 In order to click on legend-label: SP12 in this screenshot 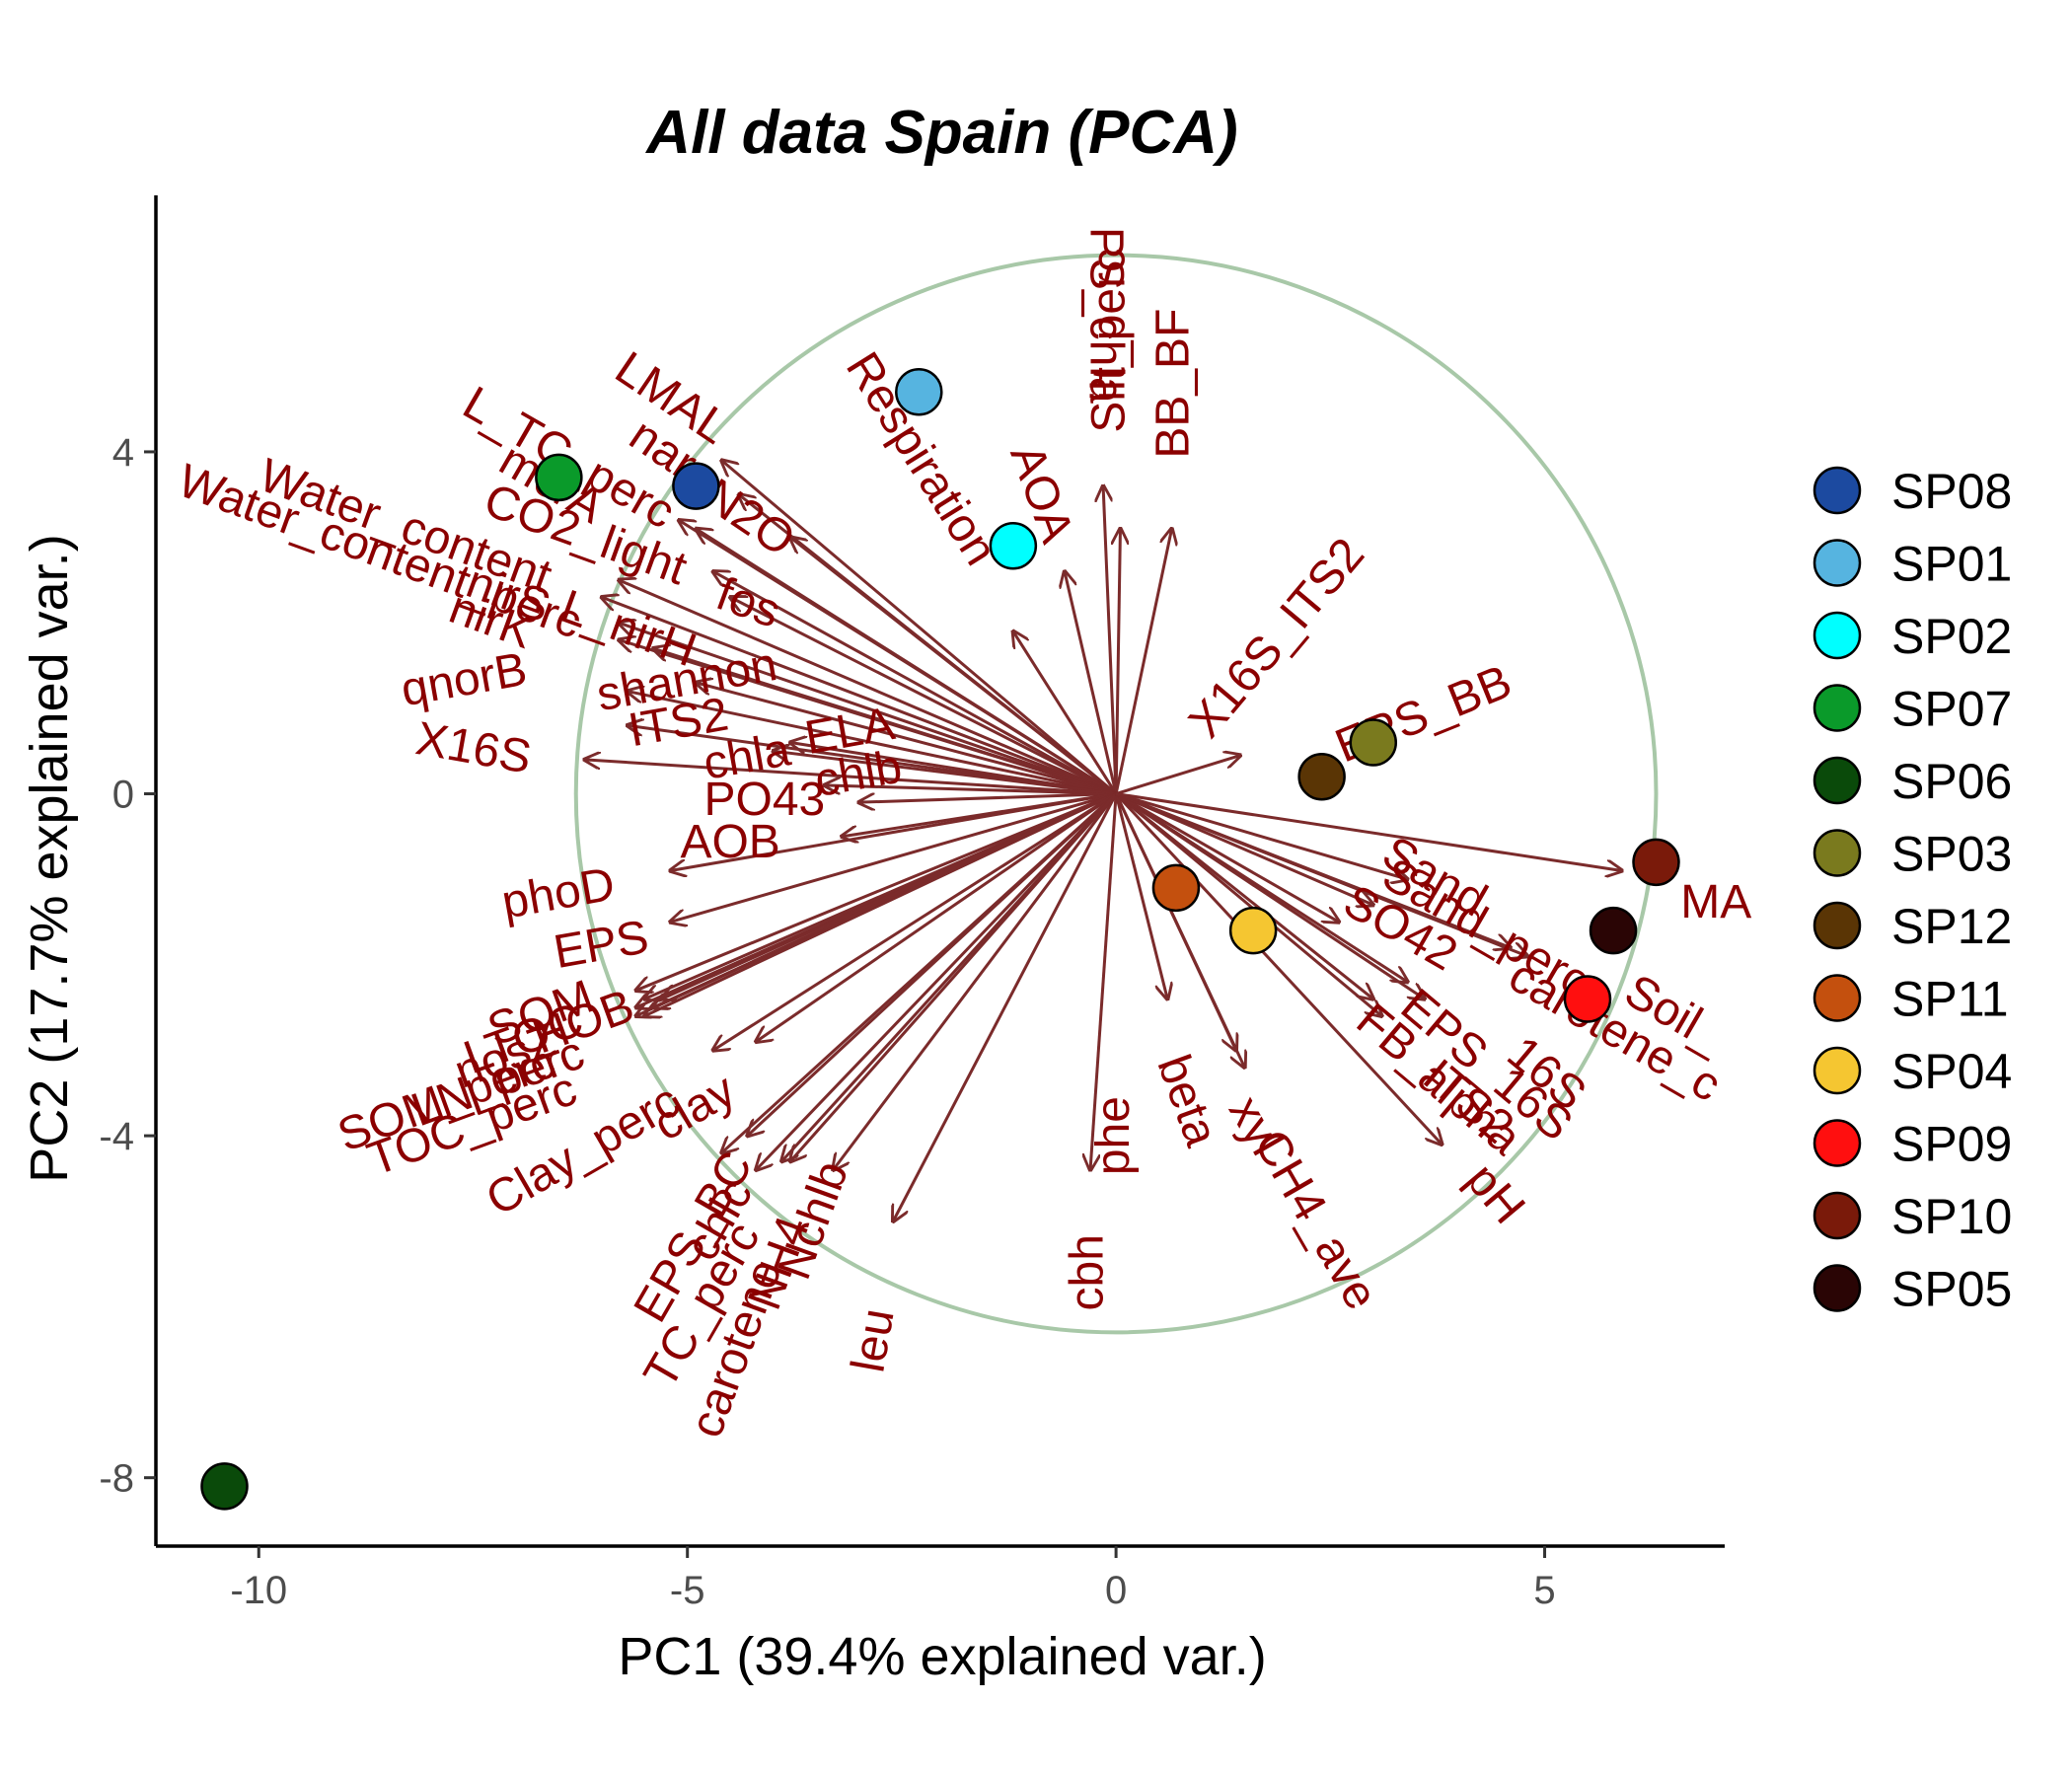, I will do `click(1952, 927)`.